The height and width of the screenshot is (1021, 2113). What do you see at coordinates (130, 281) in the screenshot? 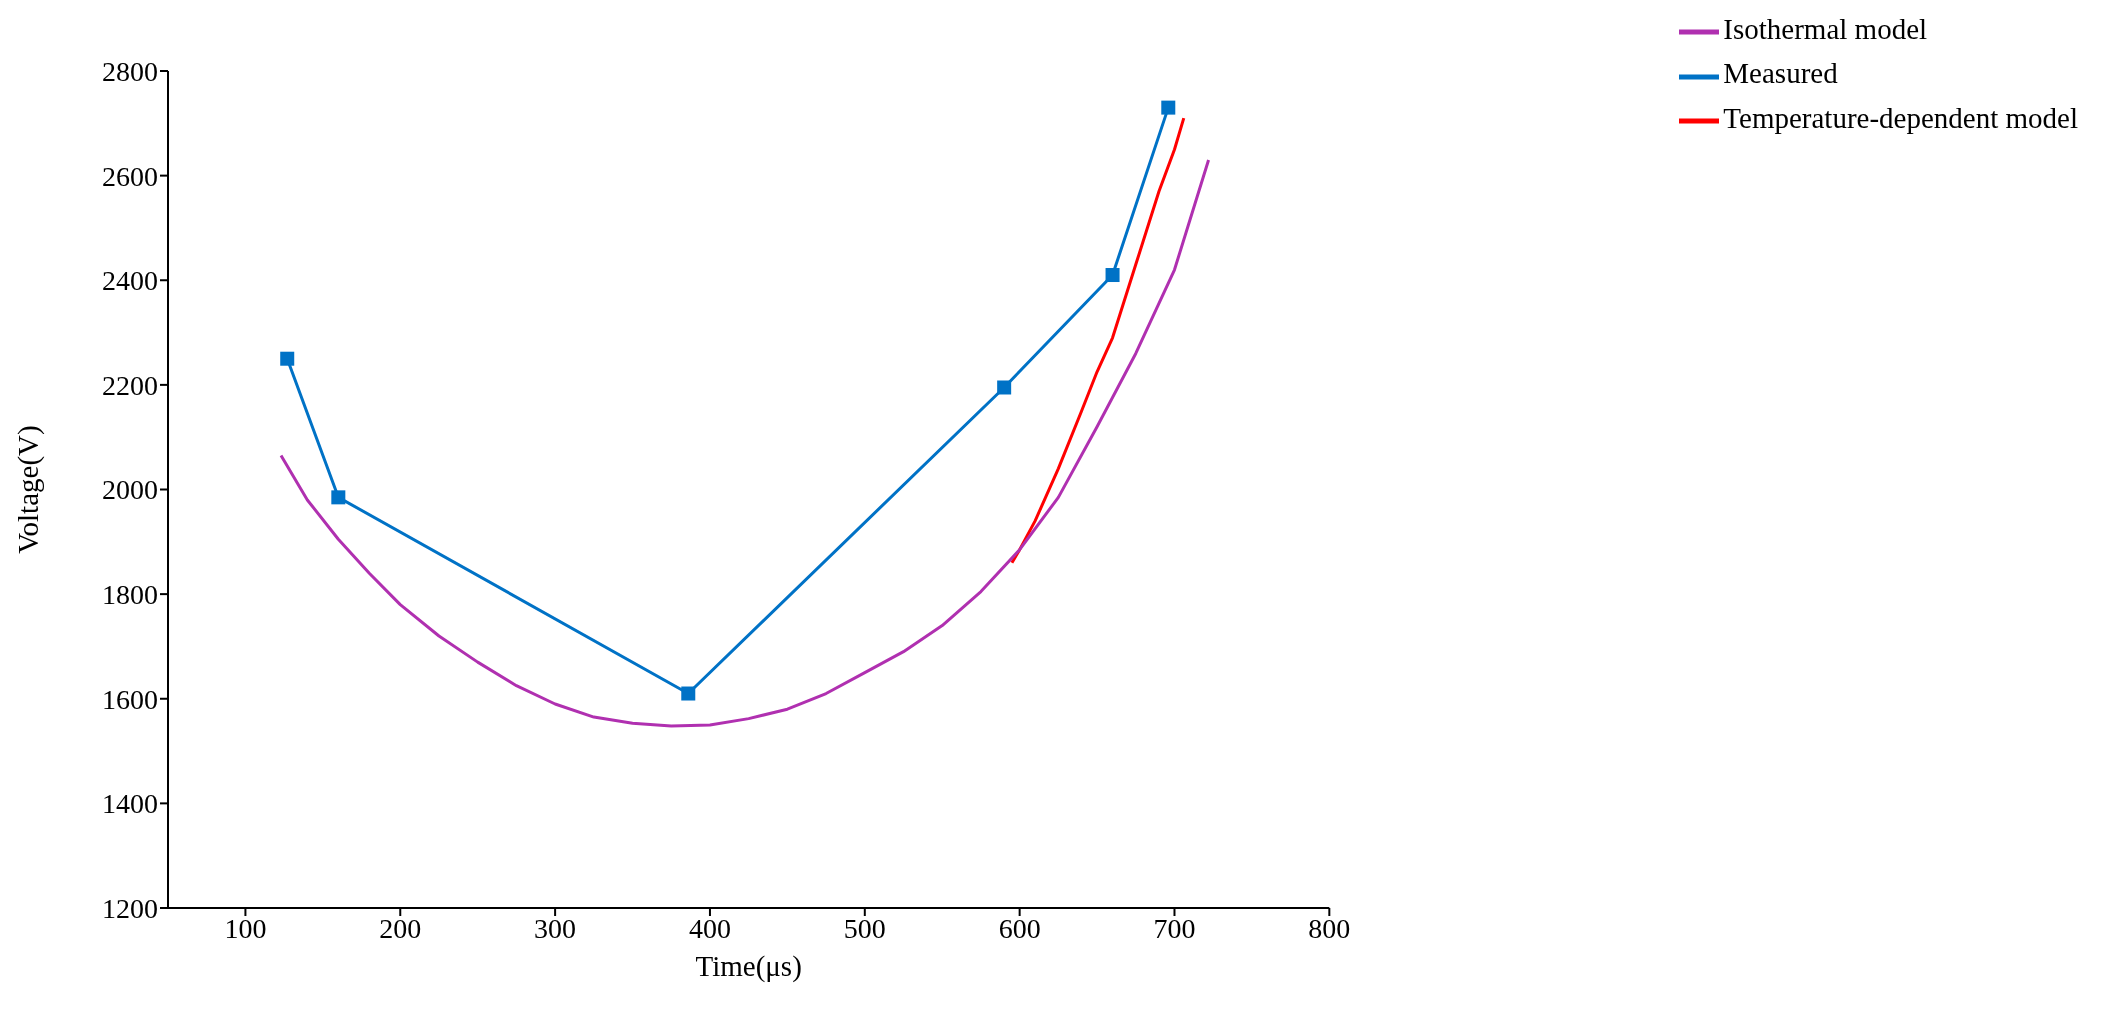
I see `y-tick-label: 2400` at bounding box center [130, 281].